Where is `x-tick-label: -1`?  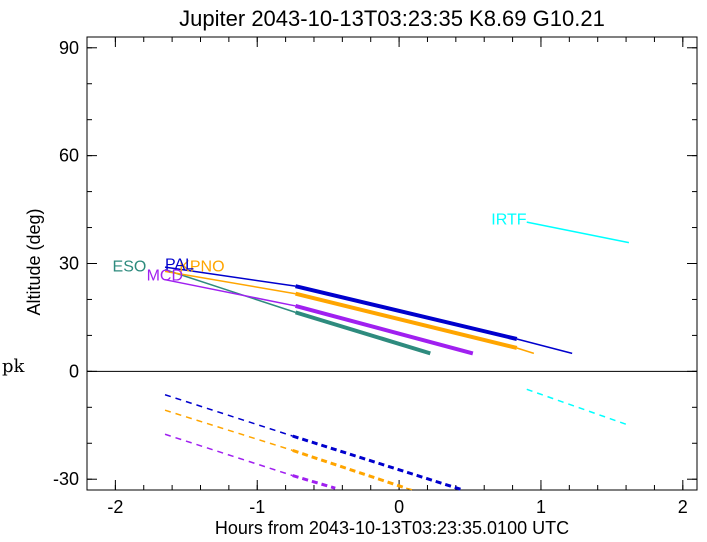
x-tick-label: -1 is located at coordinates (257, 507).